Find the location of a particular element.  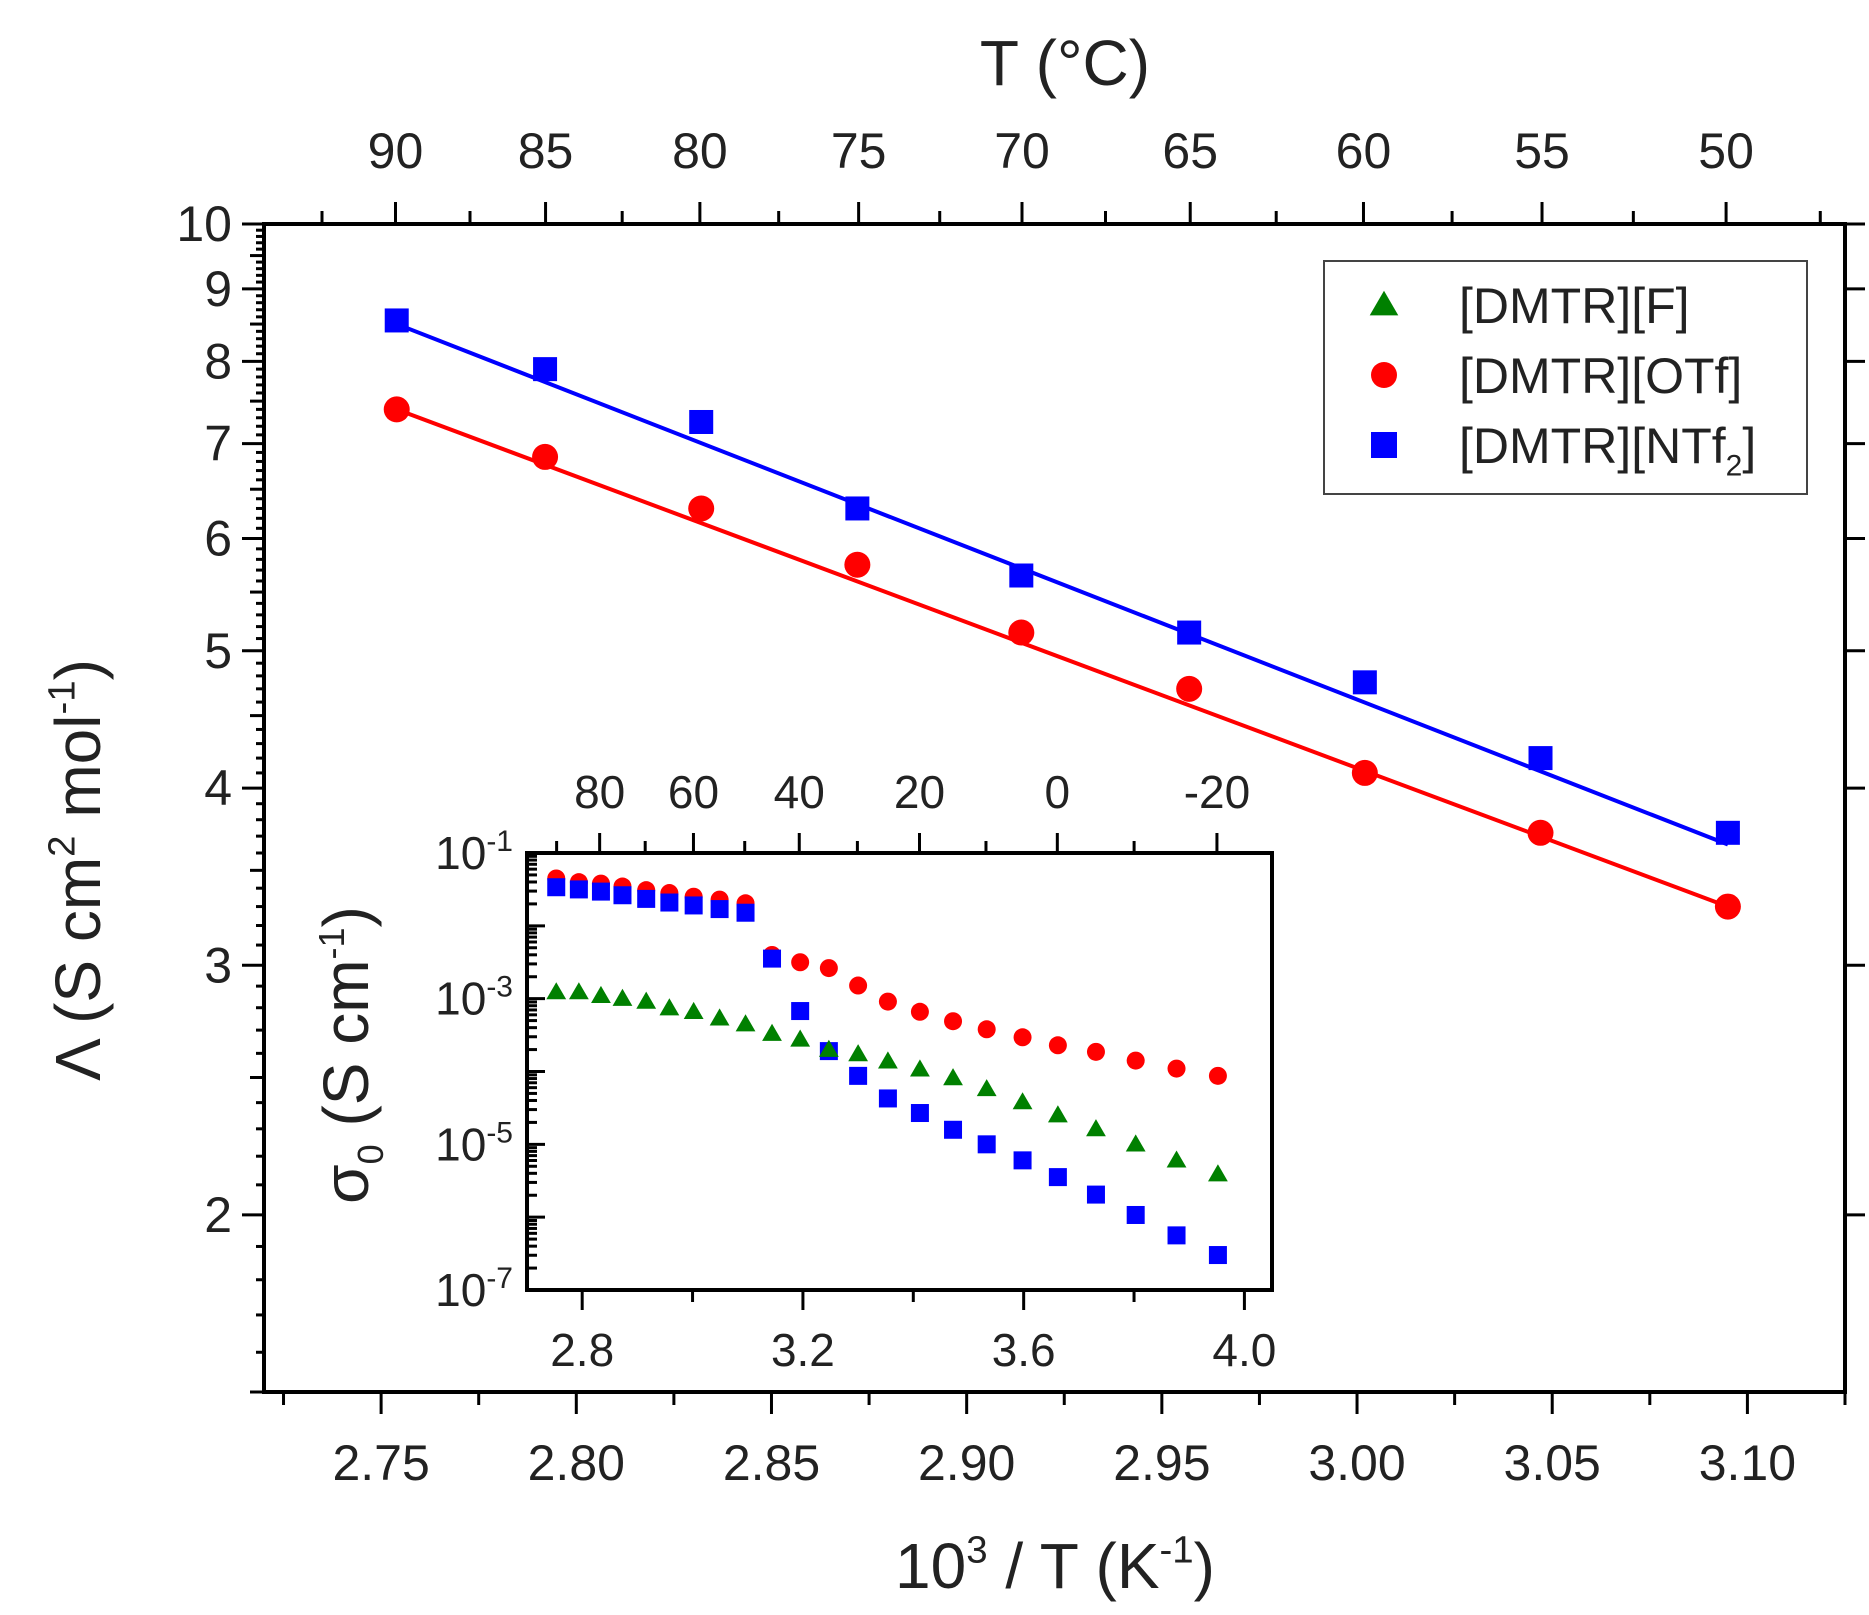

legend-label: [DMTR][F] is located at coordinates (1574, 306).